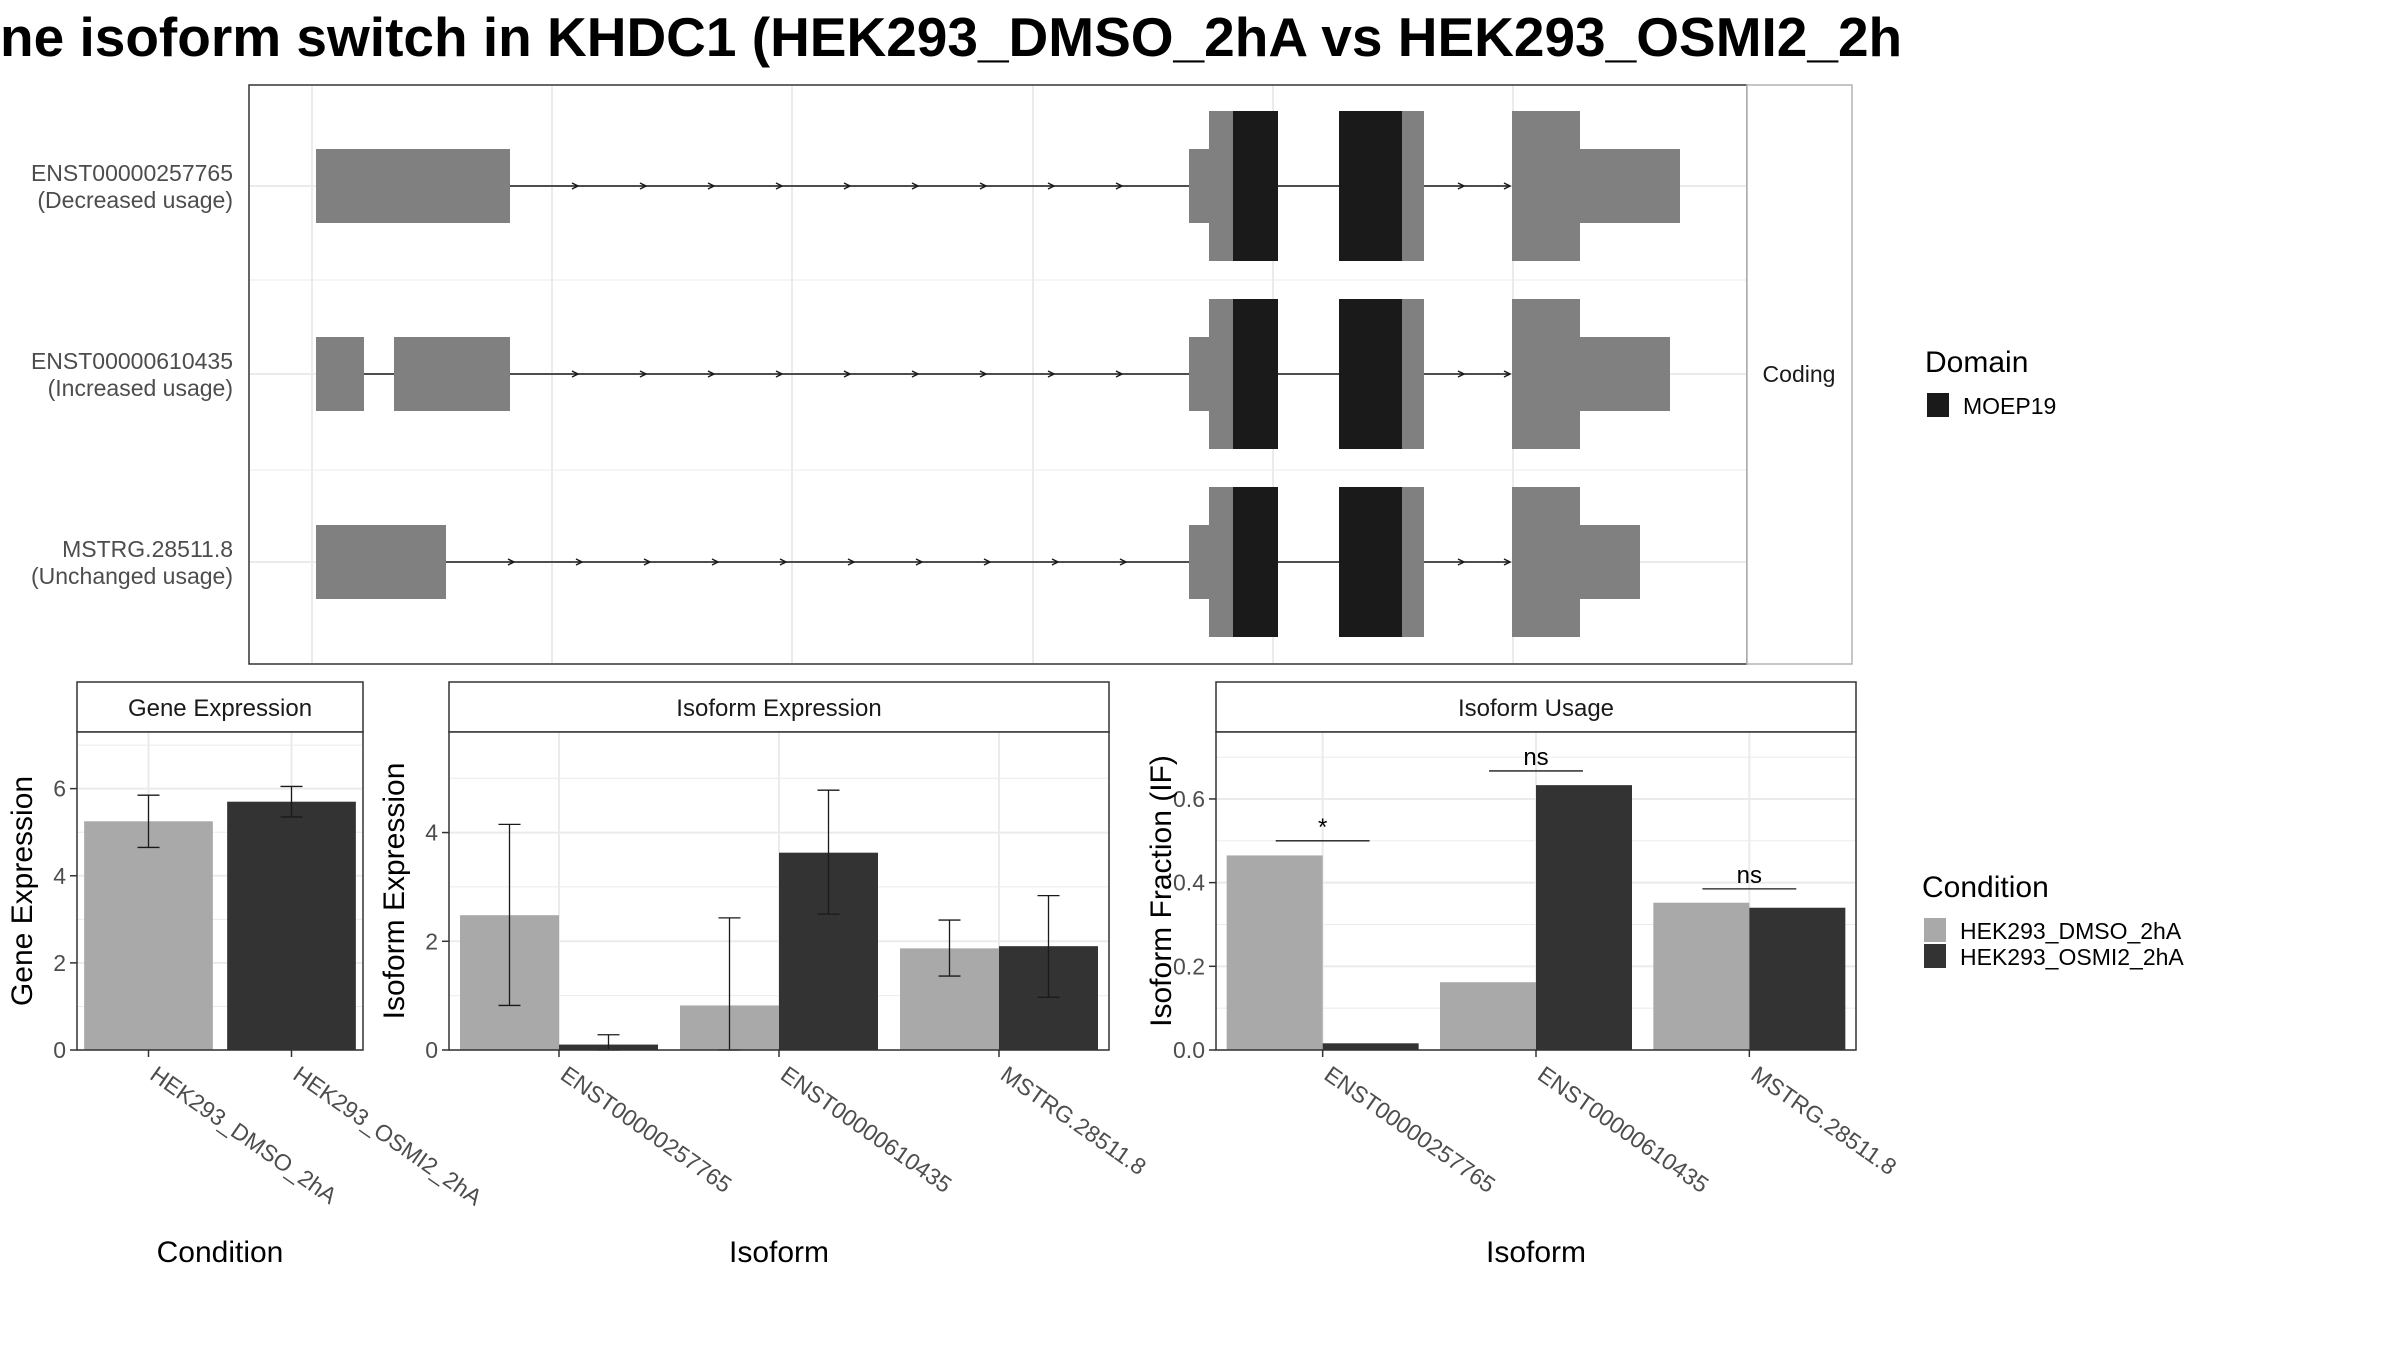 The image size is (2400, 1350). I want to click on y-tick-label: 0.6, so click(1189, 799).